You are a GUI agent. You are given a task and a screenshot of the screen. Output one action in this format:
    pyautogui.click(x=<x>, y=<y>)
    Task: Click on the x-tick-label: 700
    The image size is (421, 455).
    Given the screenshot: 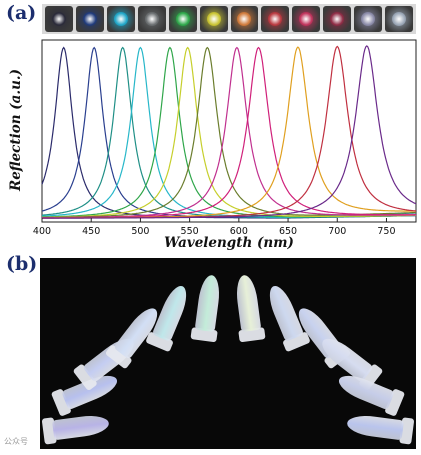 What is the action you would take?
    pyautogui.click(x=337, y=231)
    